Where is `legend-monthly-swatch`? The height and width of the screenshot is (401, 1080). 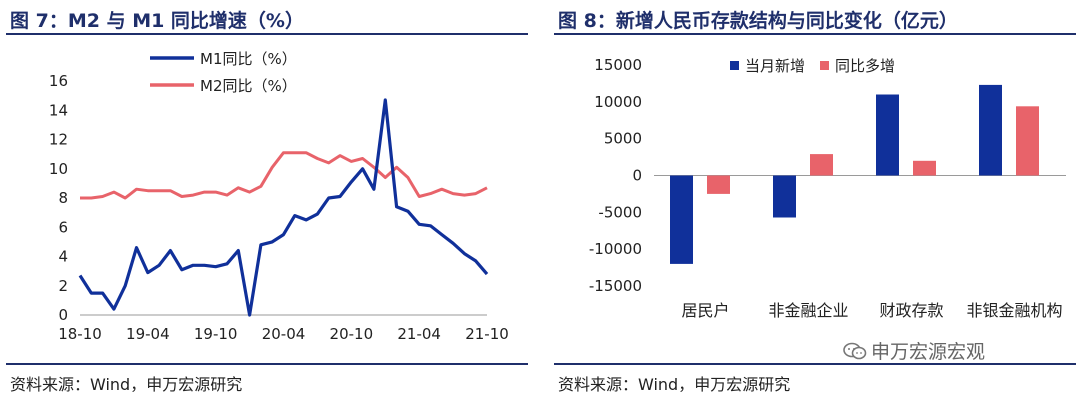 legend-monthly-swatch is located at coordinates (734, 65).